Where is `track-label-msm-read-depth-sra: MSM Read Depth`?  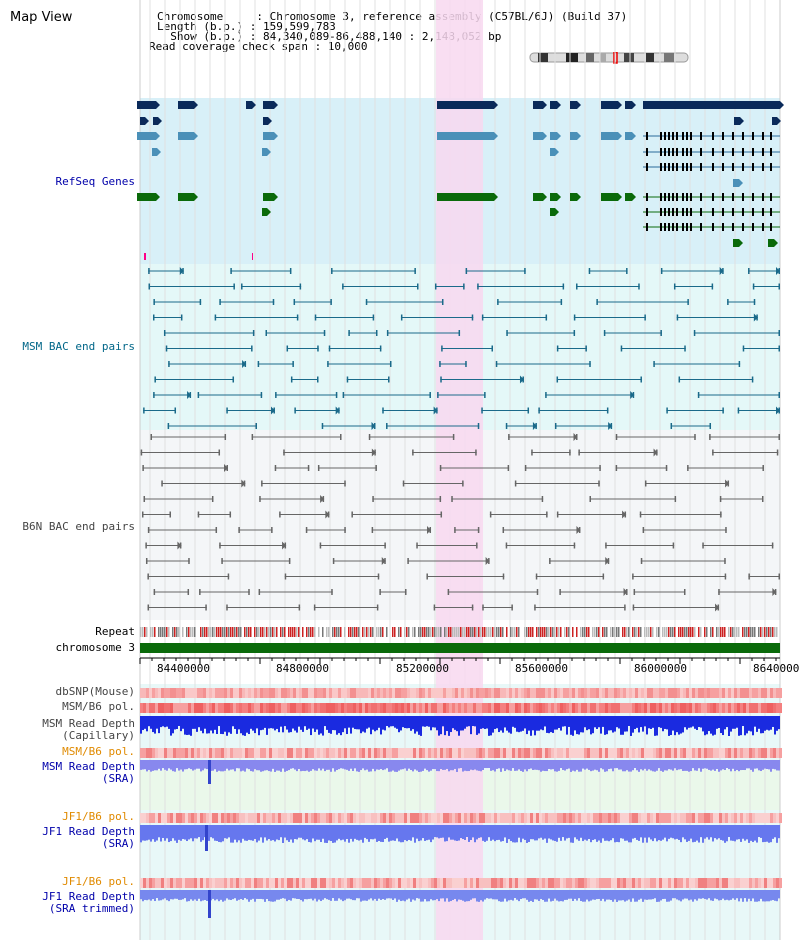
track-label-msm-read-depth-sra: MSM Read Depth is located at coordinates (88, 766).